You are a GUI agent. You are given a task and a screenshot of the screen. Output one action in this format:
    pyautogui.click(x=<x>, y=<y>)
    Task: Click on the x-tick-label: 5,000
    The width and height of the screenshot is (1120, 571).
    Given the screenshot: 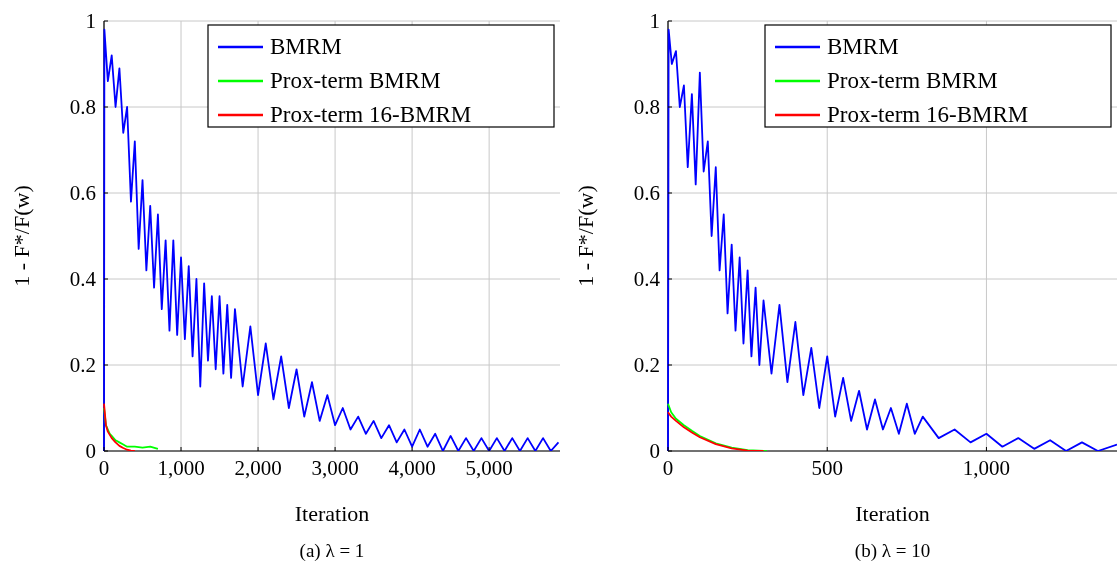 What is the action you would take?
    pyautogui.click(x=489, y=468)
    